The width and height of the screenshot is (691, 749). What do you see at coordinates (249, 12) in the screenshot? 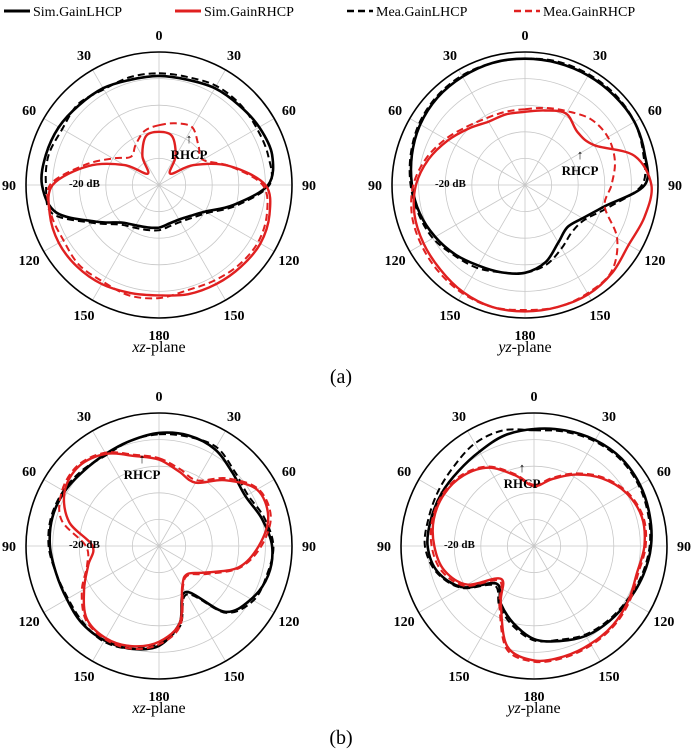
I see `legend-label-sim-rhcp: Sim.GainRHCP` at bounding box center [249, 12].